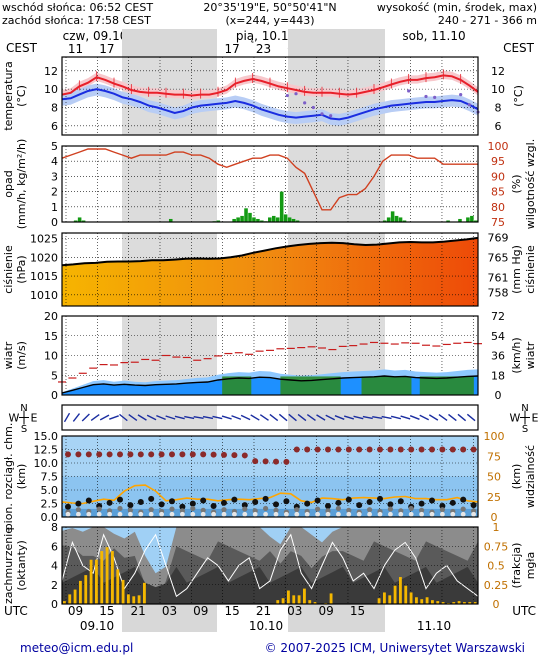  I want to click on elevation-values: 240 - 271 - 366 m, so click(487, 20).